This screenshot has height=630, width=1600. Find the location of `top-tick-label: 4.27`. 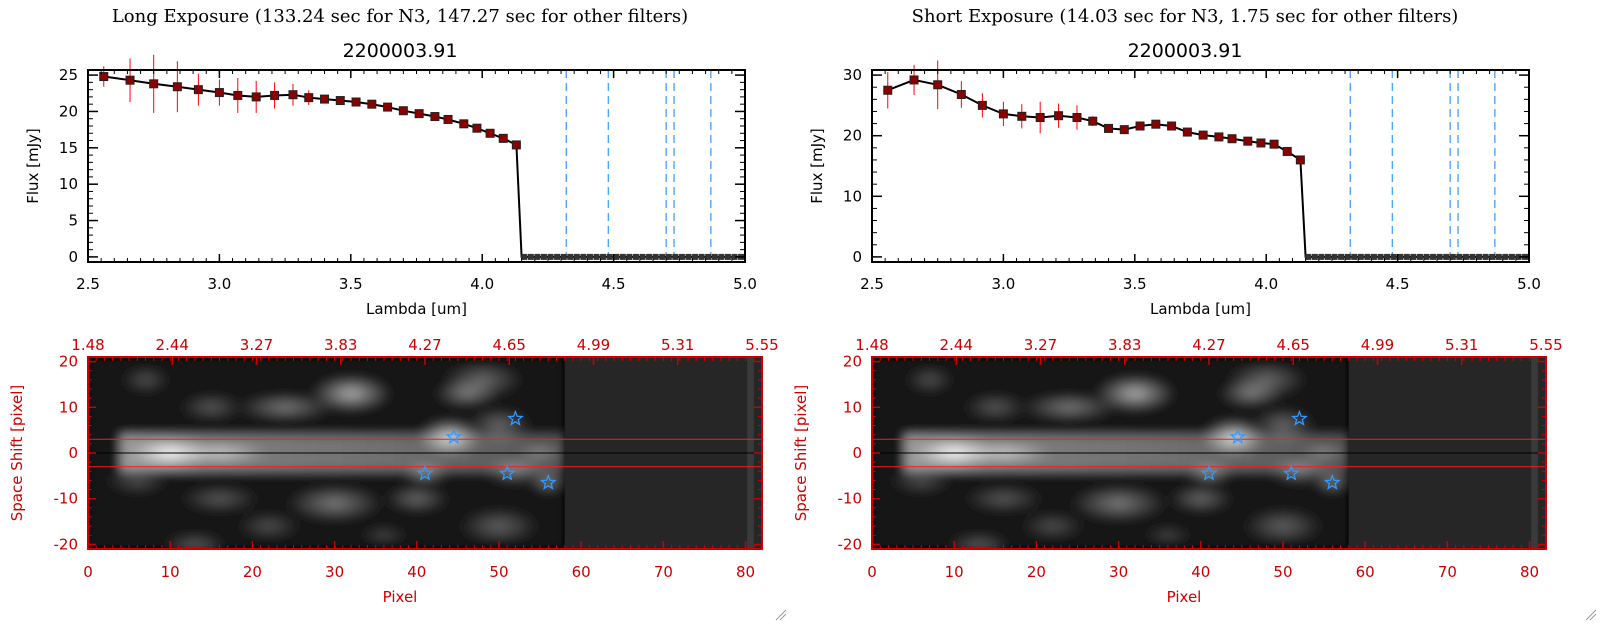

top-tick-label: 4.27 is located at coordinates (1208, 345).